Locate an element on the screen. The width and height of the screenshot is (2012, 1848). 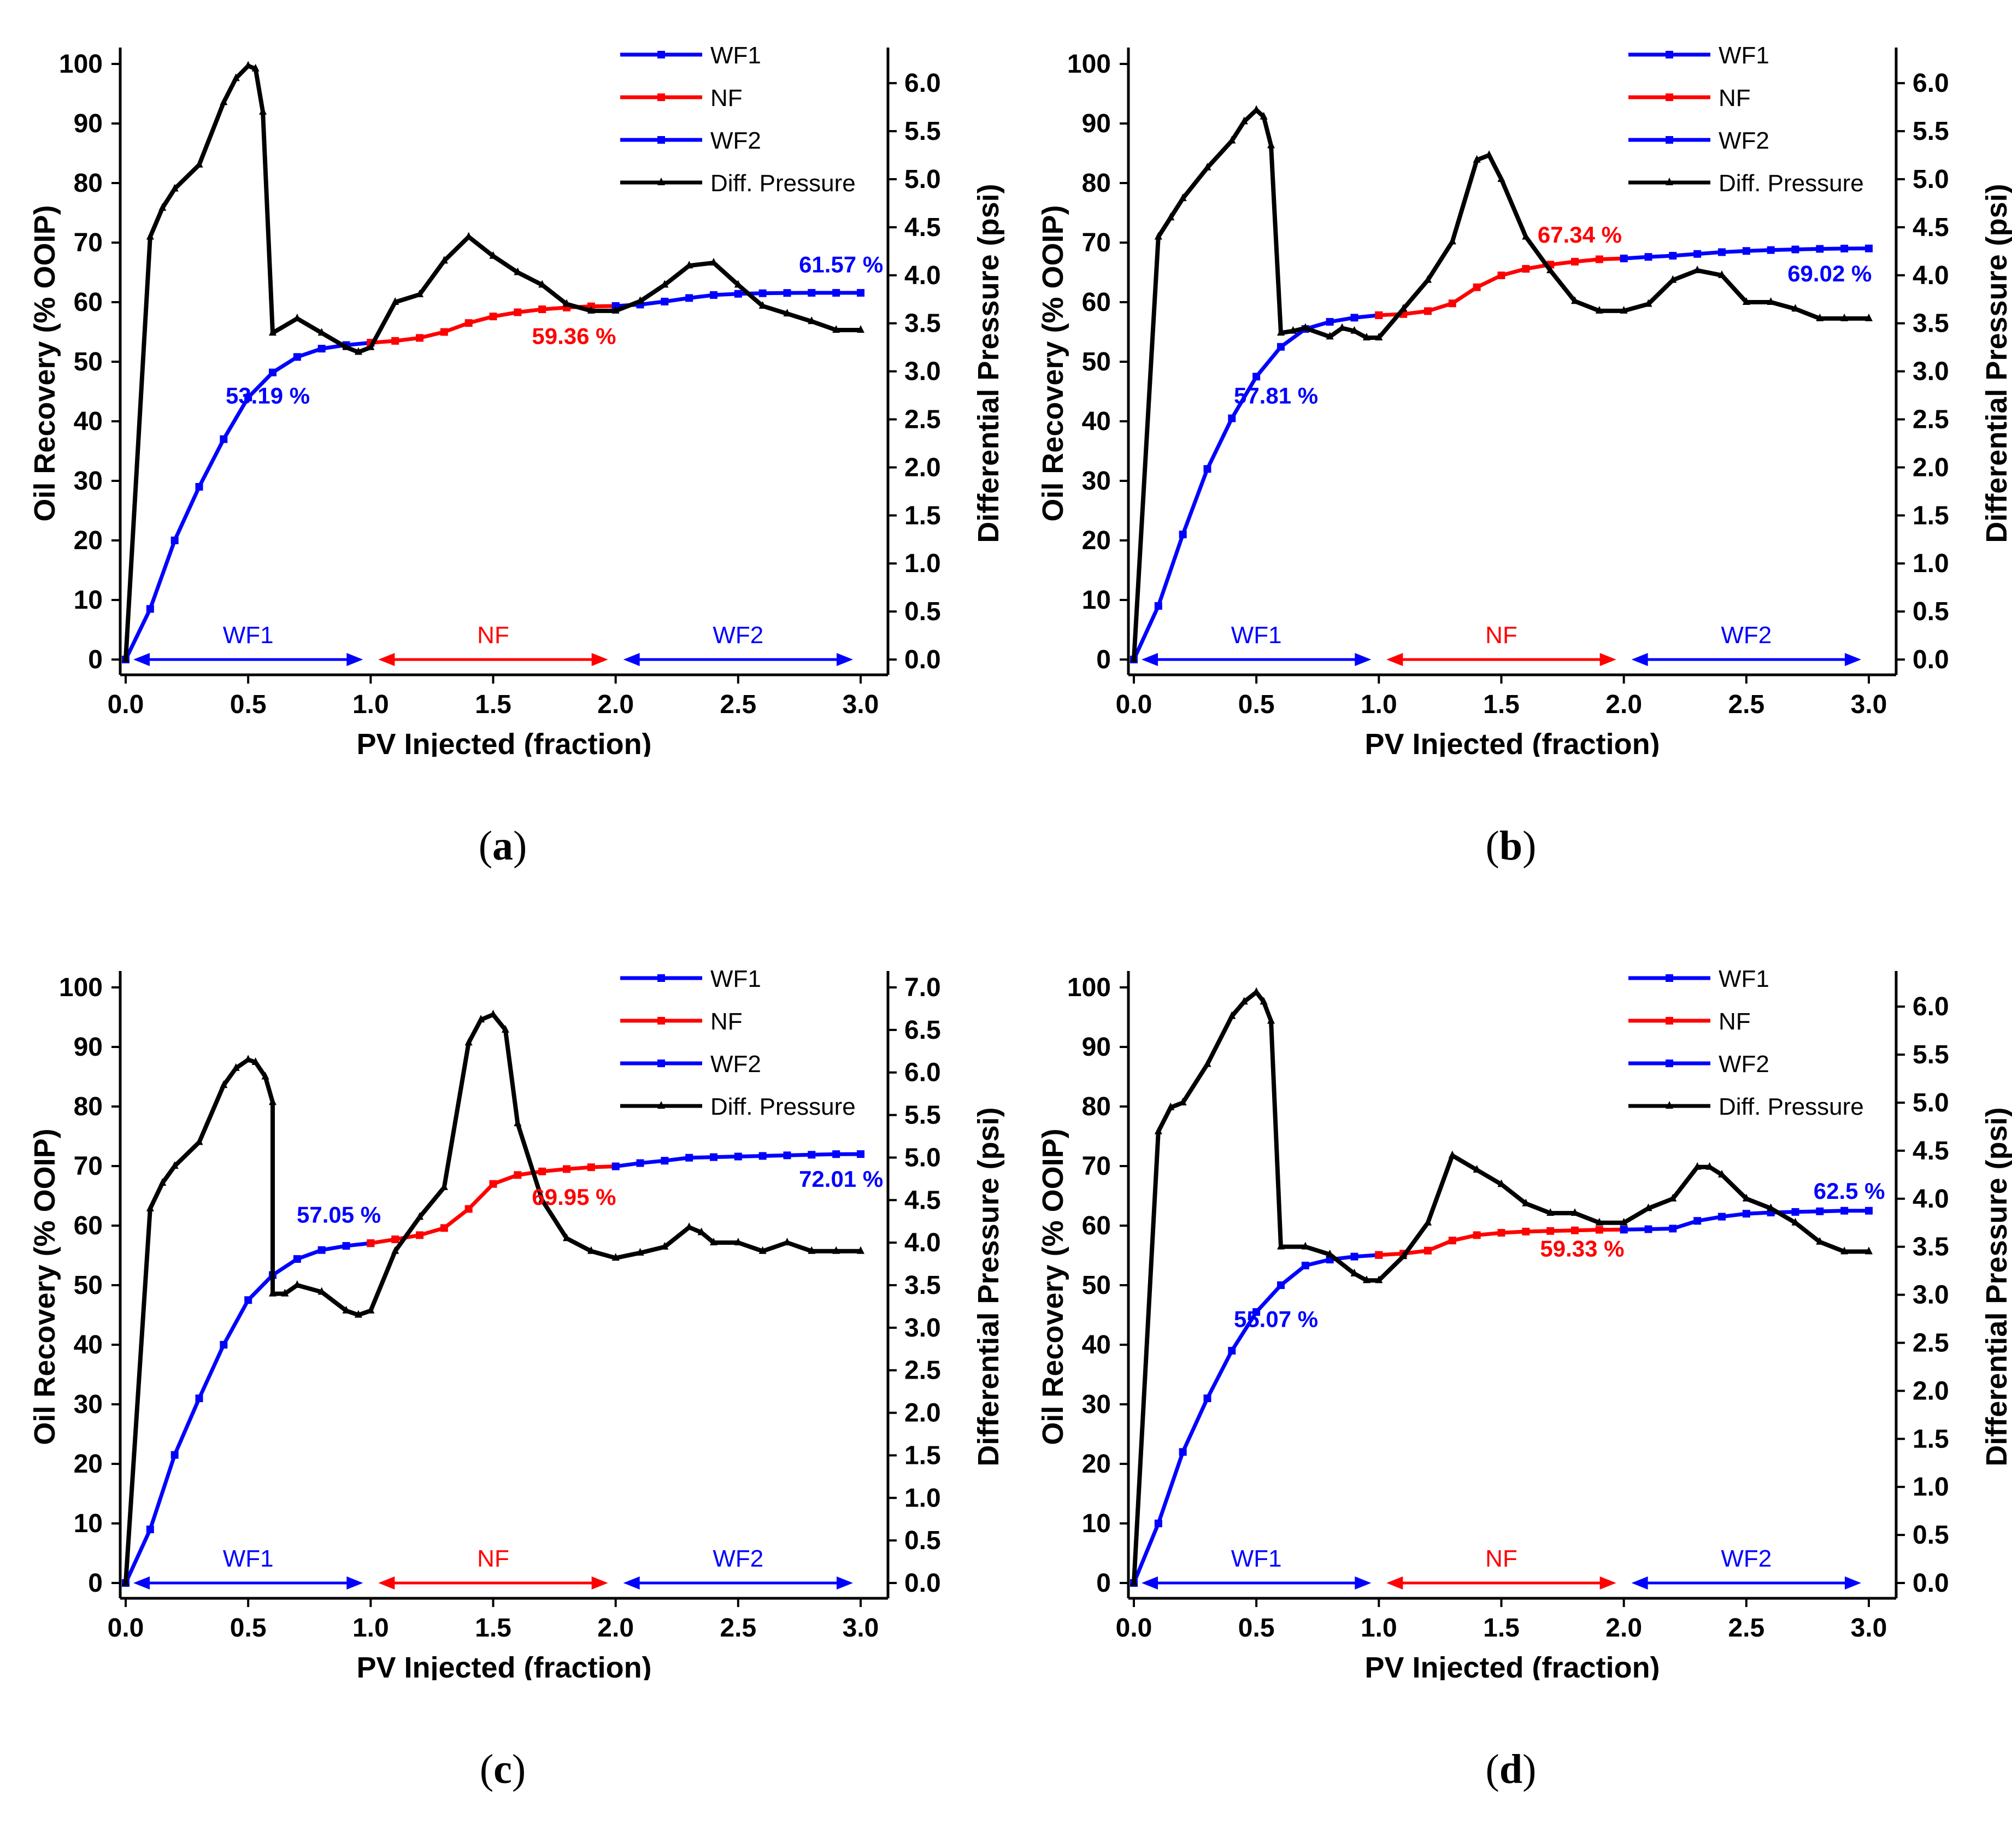
series-line-diff-pressure is located at coordinates (492, 361).